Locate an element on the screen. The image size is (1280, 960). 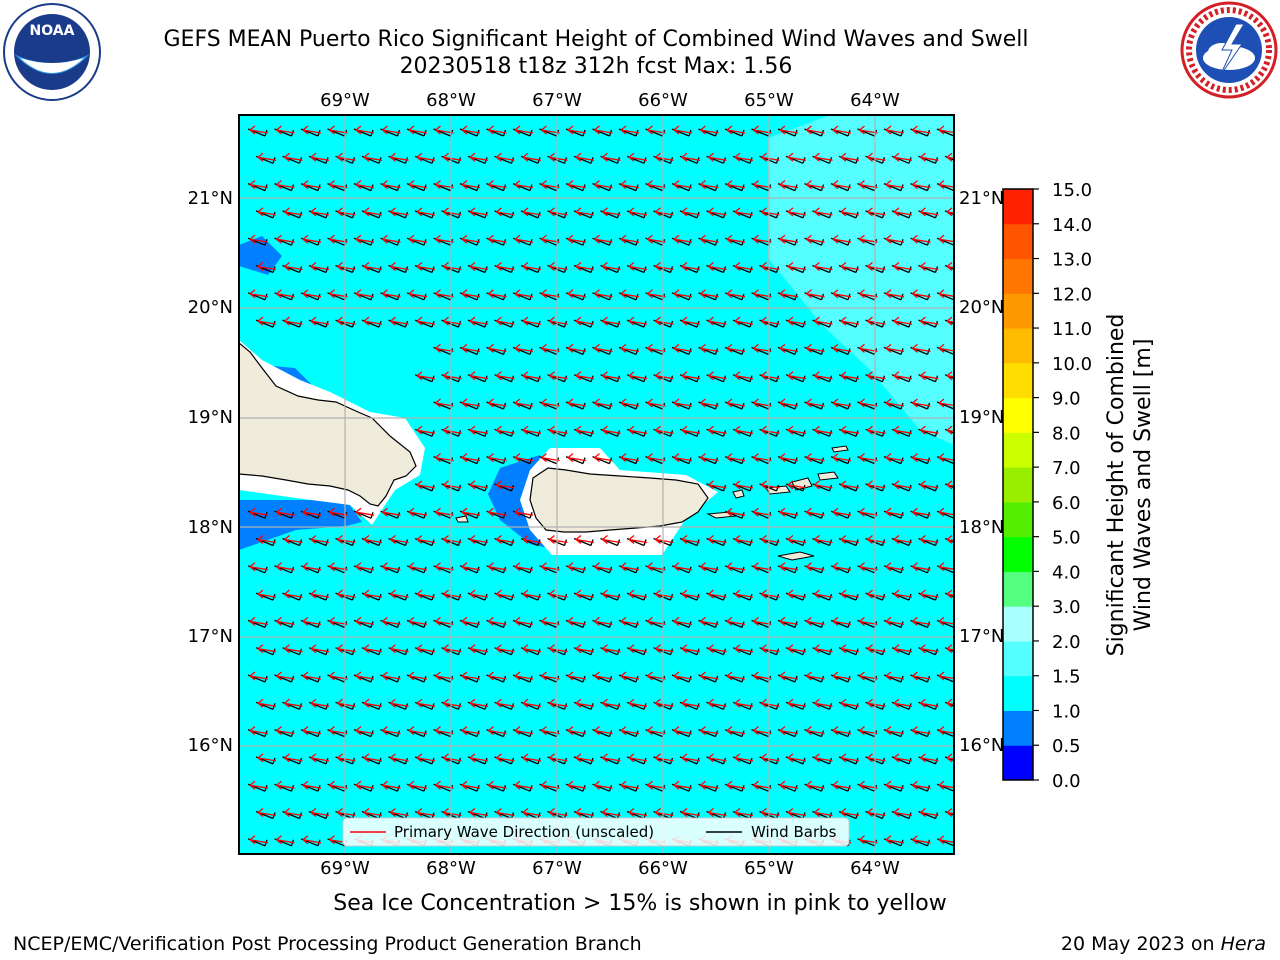
footer-machine: Hera is located at coordinates (1243, 944).